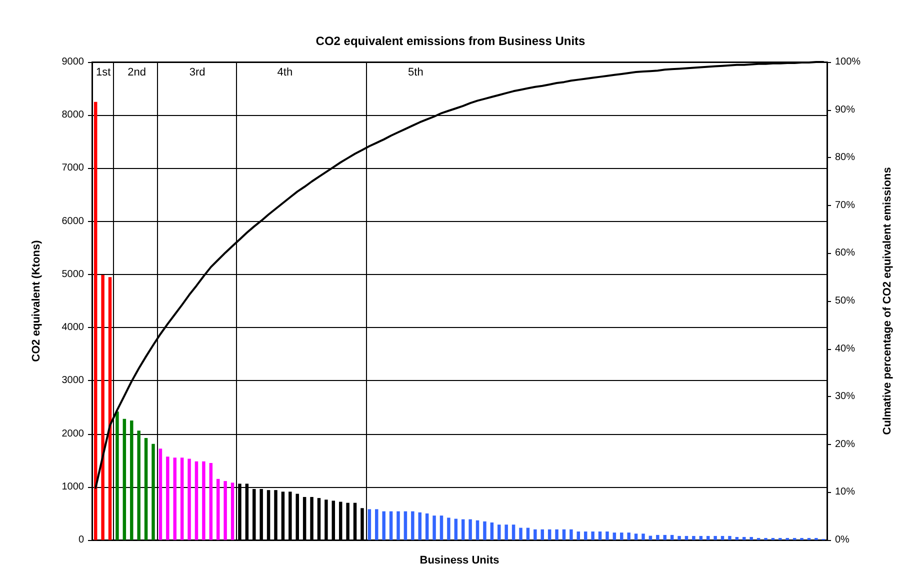 This screenshot has width=901, height=585. I want to click on y2-tick-label: 70%, so click(845, 205).